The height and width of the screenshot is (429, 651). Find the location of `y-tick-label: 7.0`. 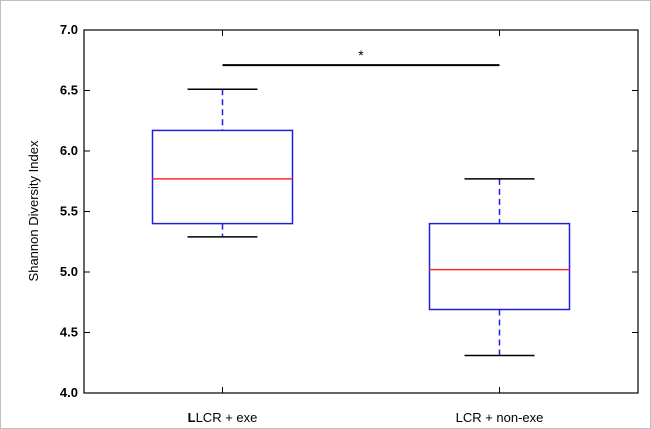

y-tick-label: 7.0 is located at coordinates (69, 29).